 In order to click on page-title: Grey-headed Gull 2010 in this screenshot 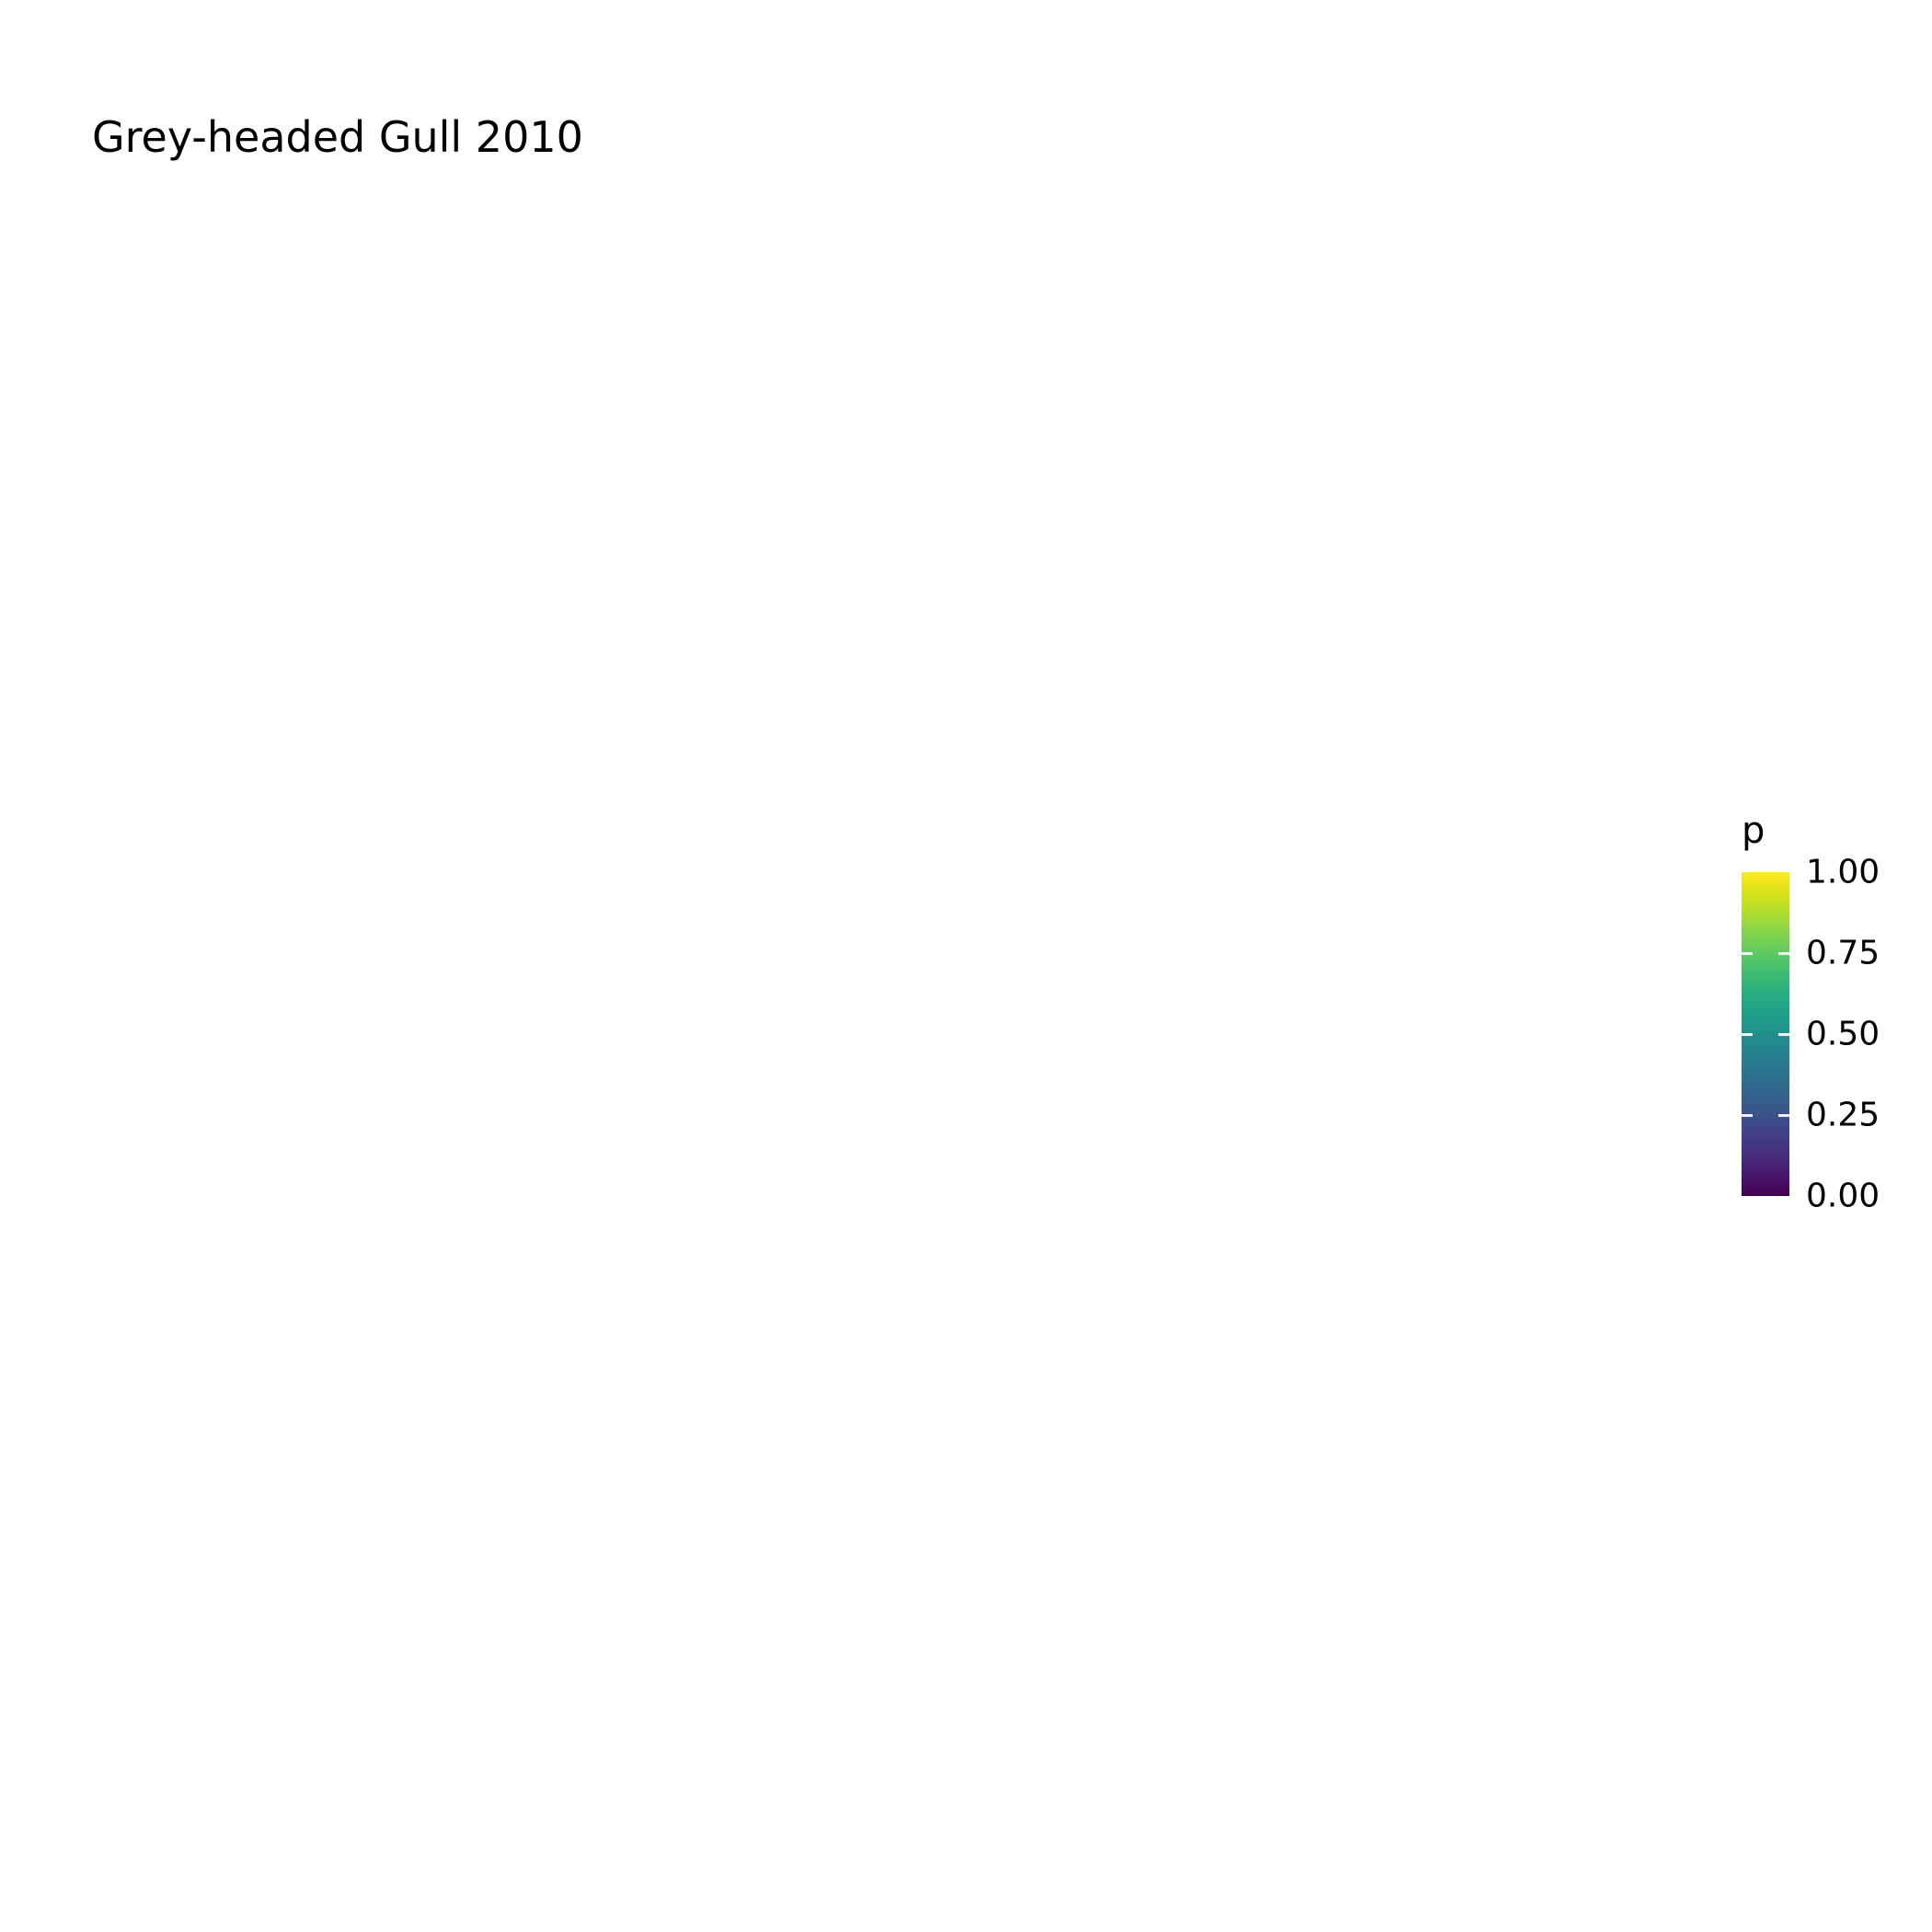, I will do `click(337, 137)`.